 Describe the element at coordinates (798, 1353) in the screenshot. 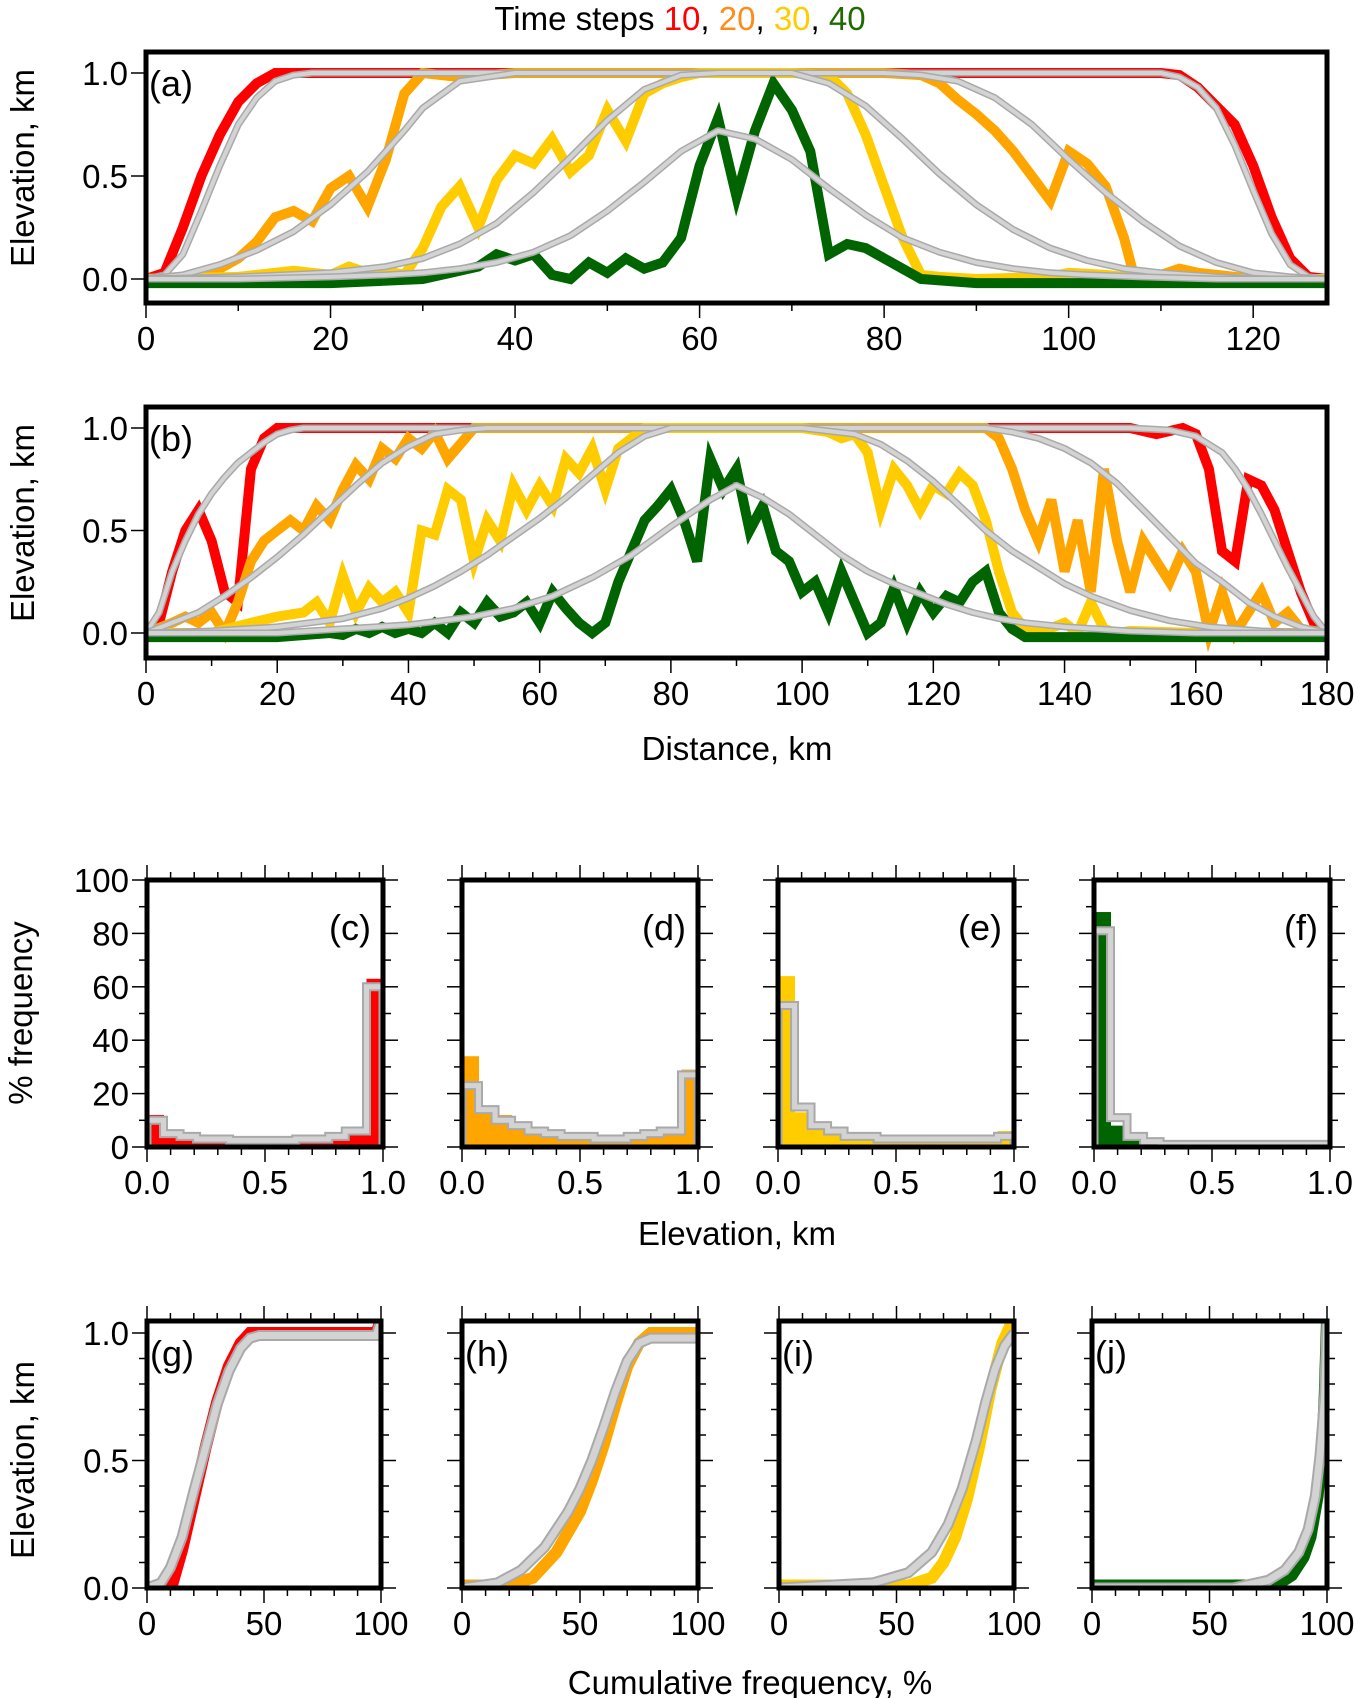

I see `panel-label-i: (i)` at that location.